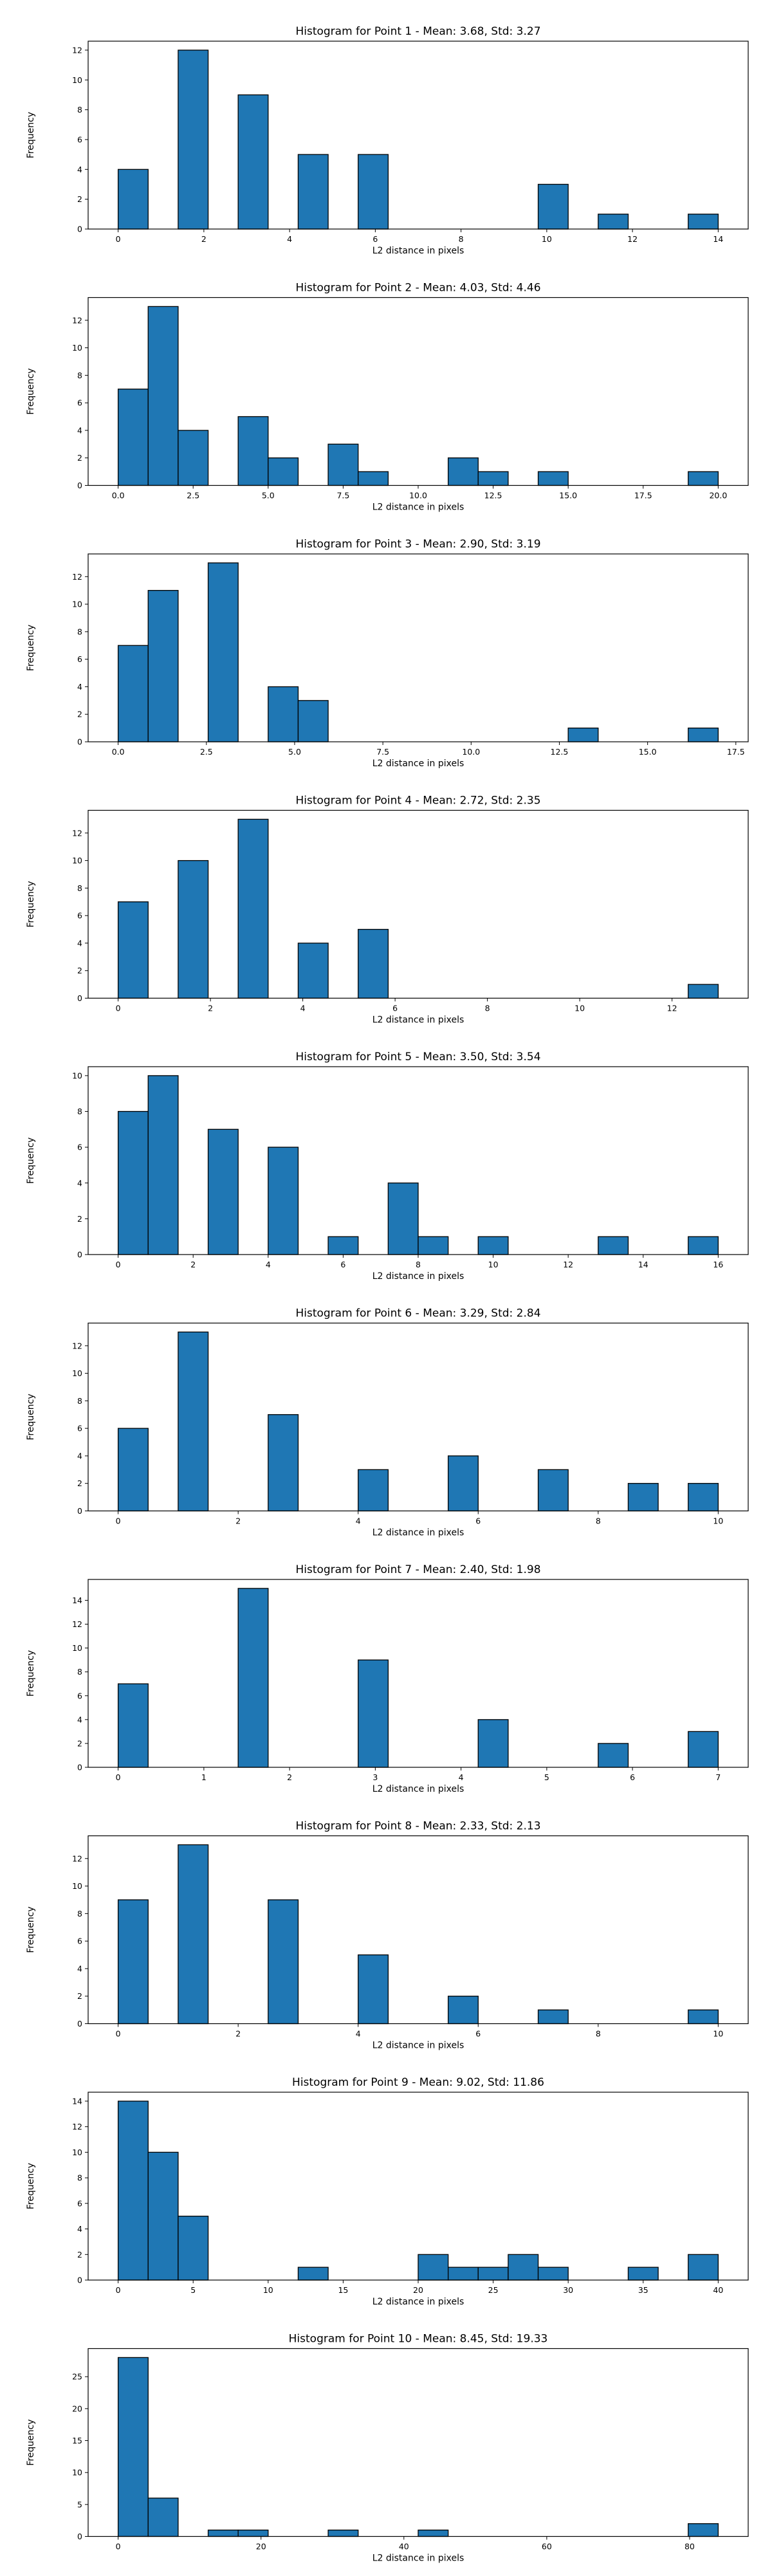 The image size is (772, 2576). I want to click on x-tick-label: 0, so click(118, 2290).